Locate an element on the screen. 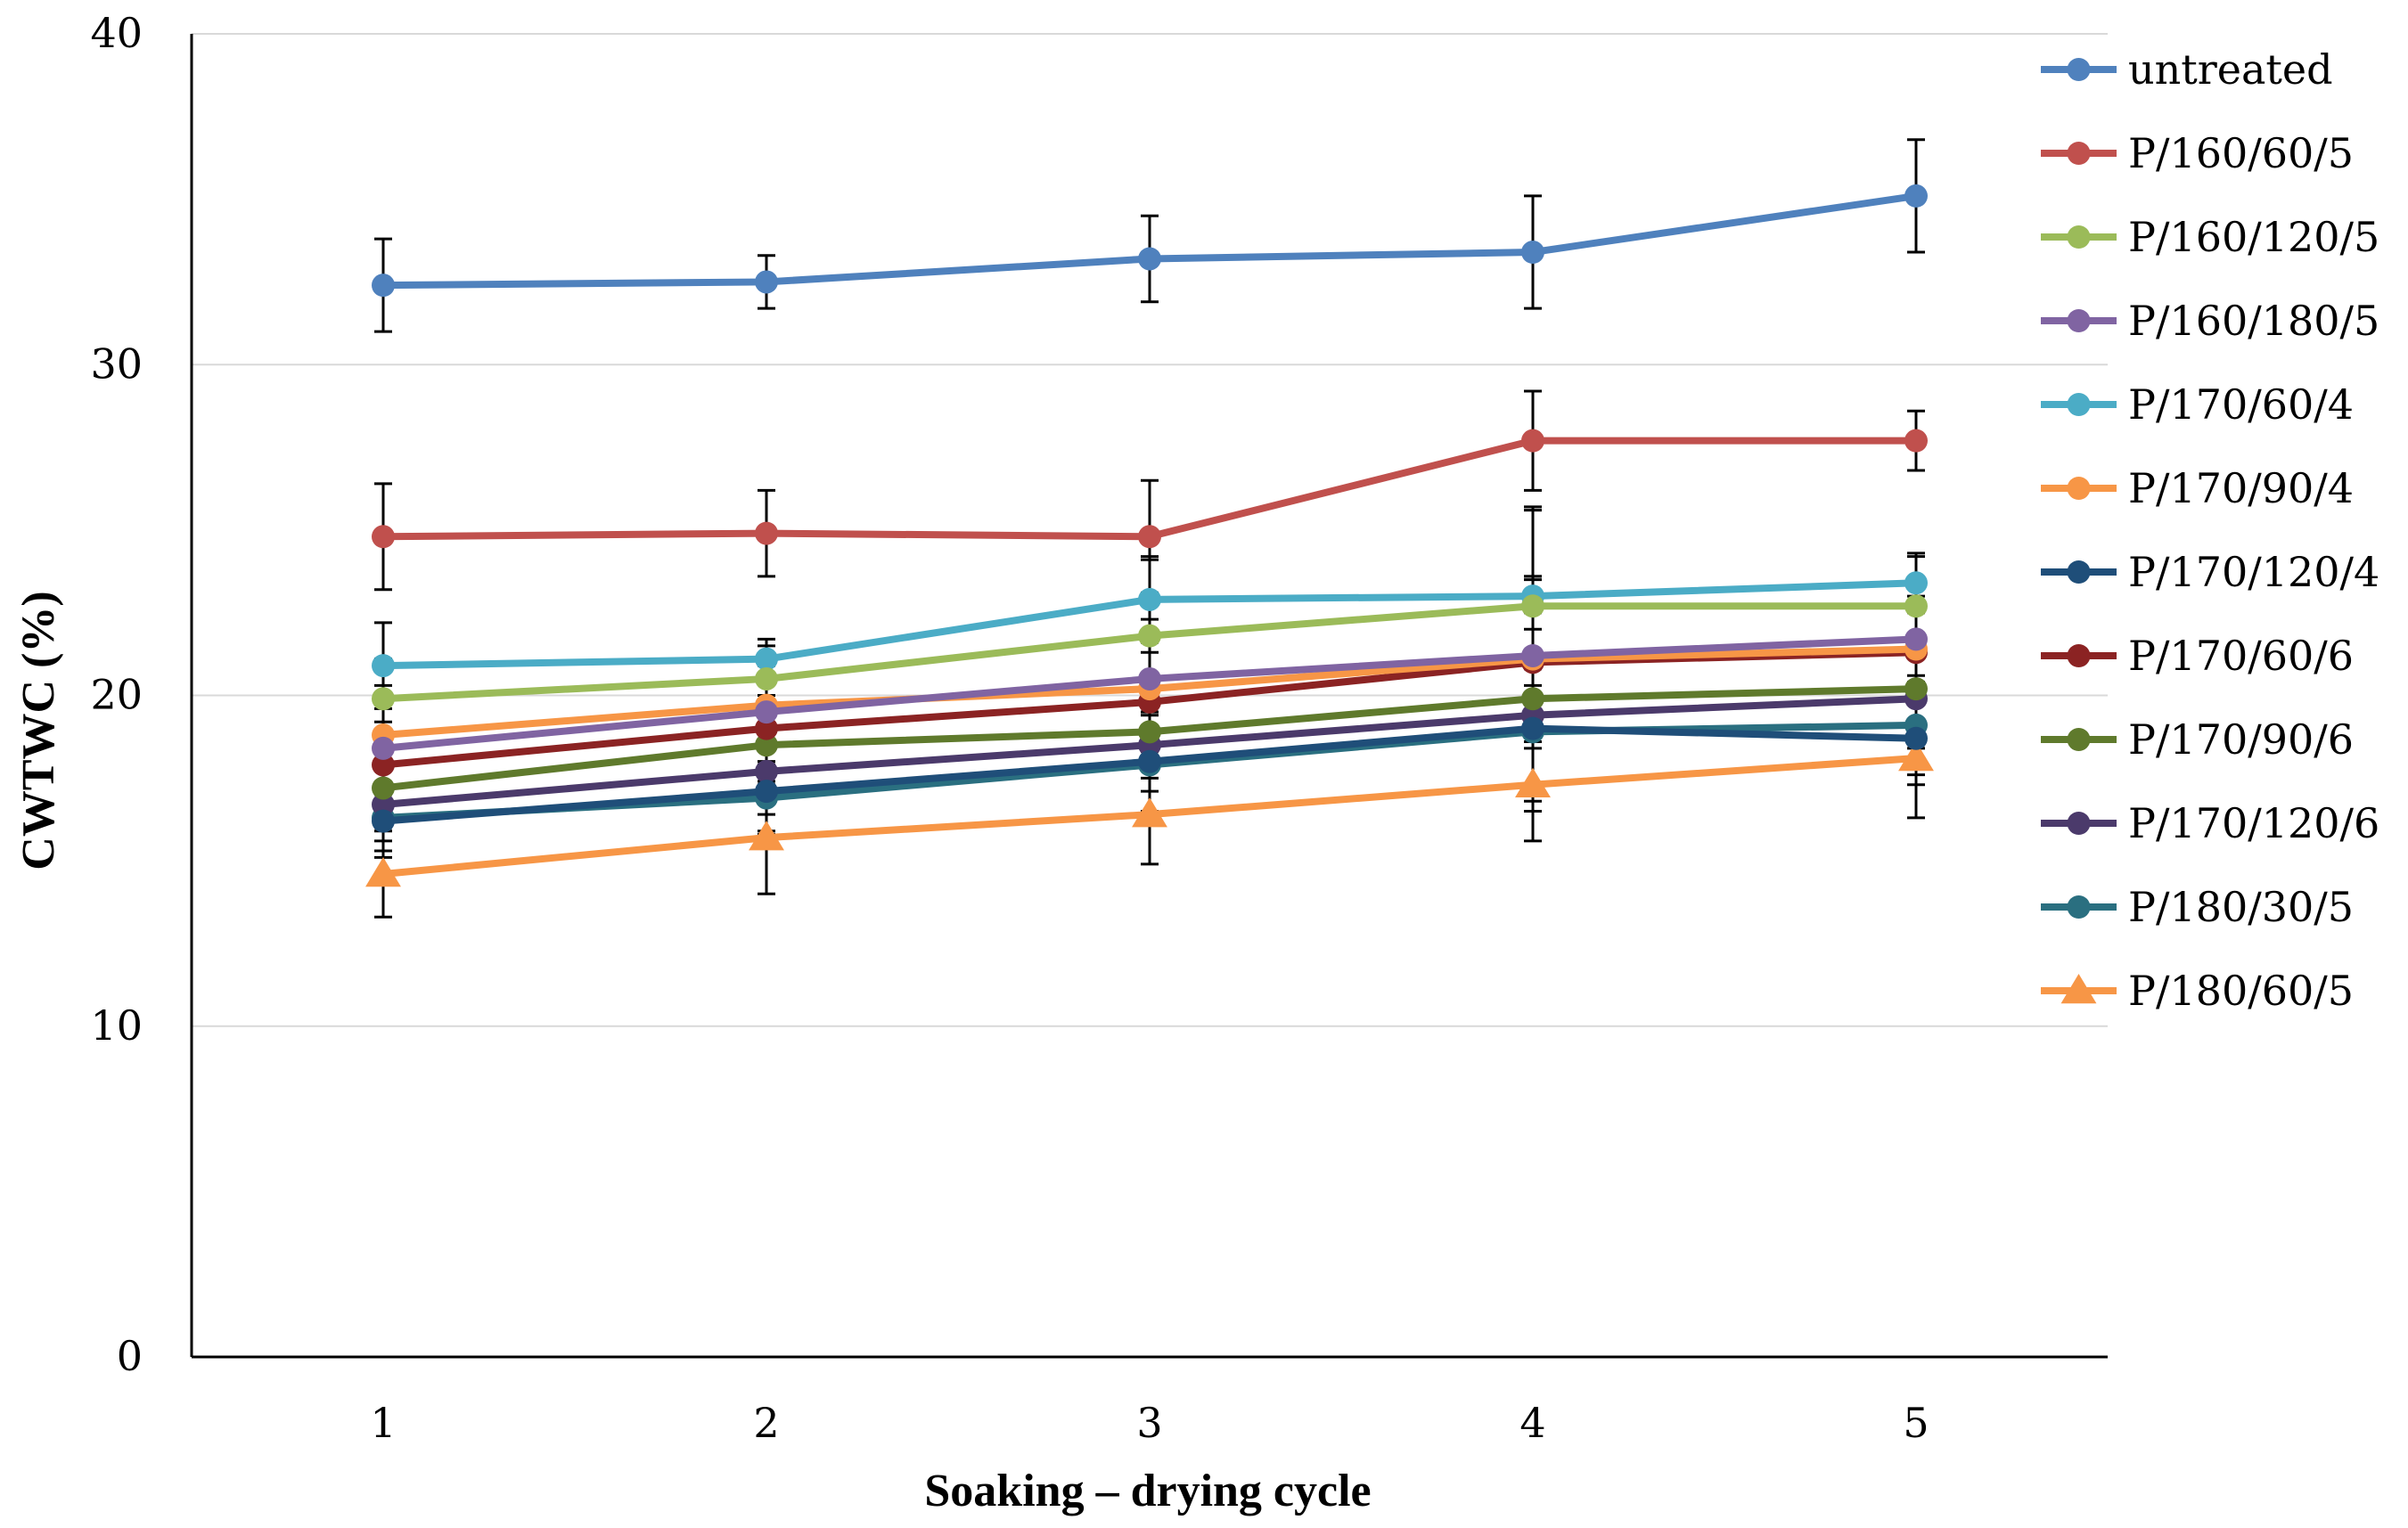  legend-label: P/170/60/4 is located at coordinates (2241, 404).